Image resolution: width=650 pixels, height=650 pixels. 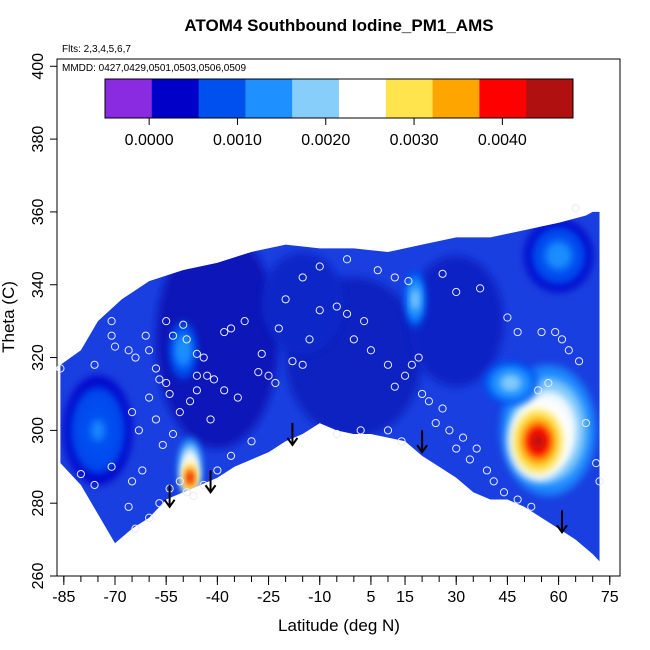 What do you see at coordinates (370, 597) in the screenshot?
I see `x-tick-label: 5` at bounding box center [370, 597].